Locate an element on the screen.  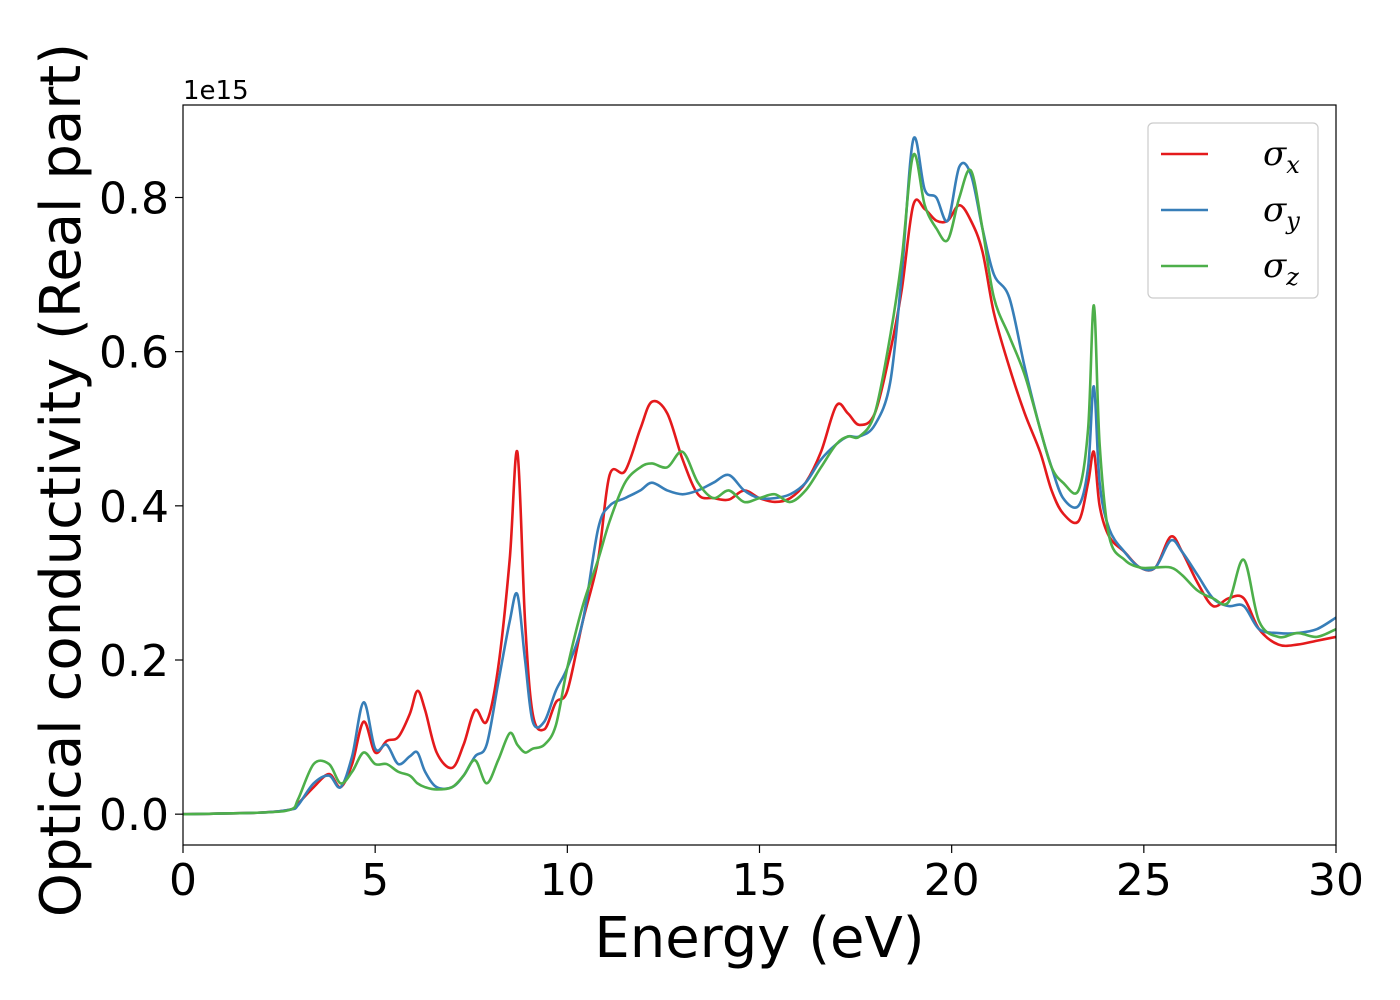
legend-label-z: σz is located at coordinates (1281, 268).